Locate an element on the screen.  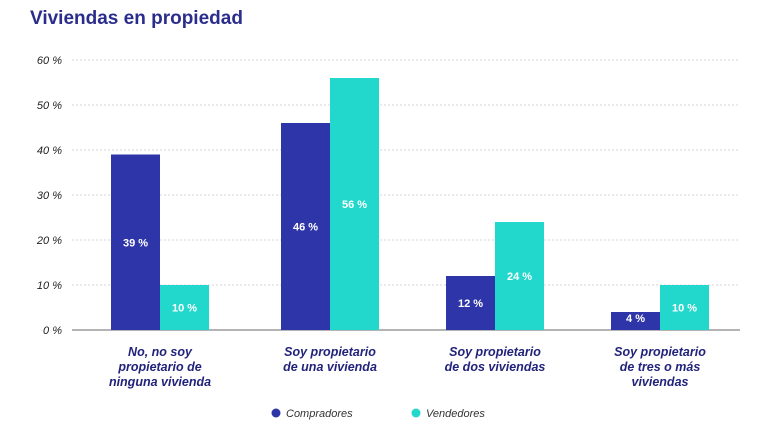
data-label: 56 % is located at coordinates (354, 205).